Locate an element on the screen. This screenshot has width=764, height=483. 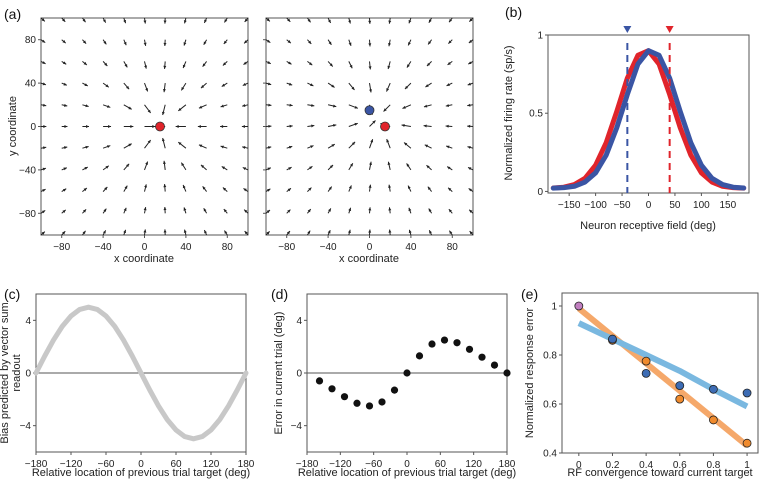
y-tick-label: 1 is located at coordinates (554, 306).